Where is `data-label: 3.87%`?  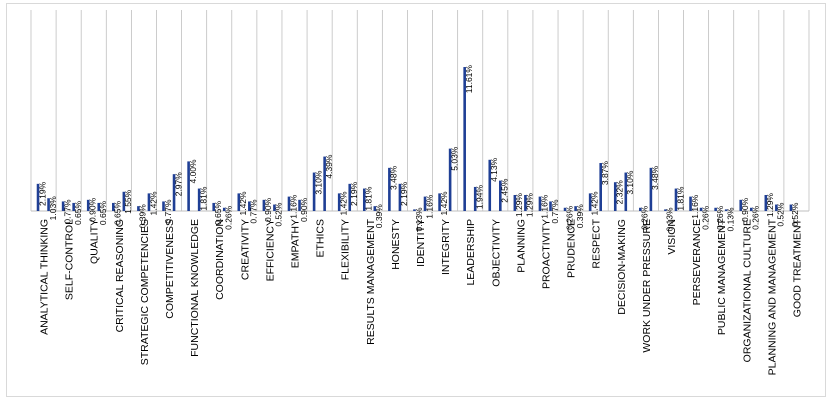
data-label: 3.87% is located at coordinates (605, 173).